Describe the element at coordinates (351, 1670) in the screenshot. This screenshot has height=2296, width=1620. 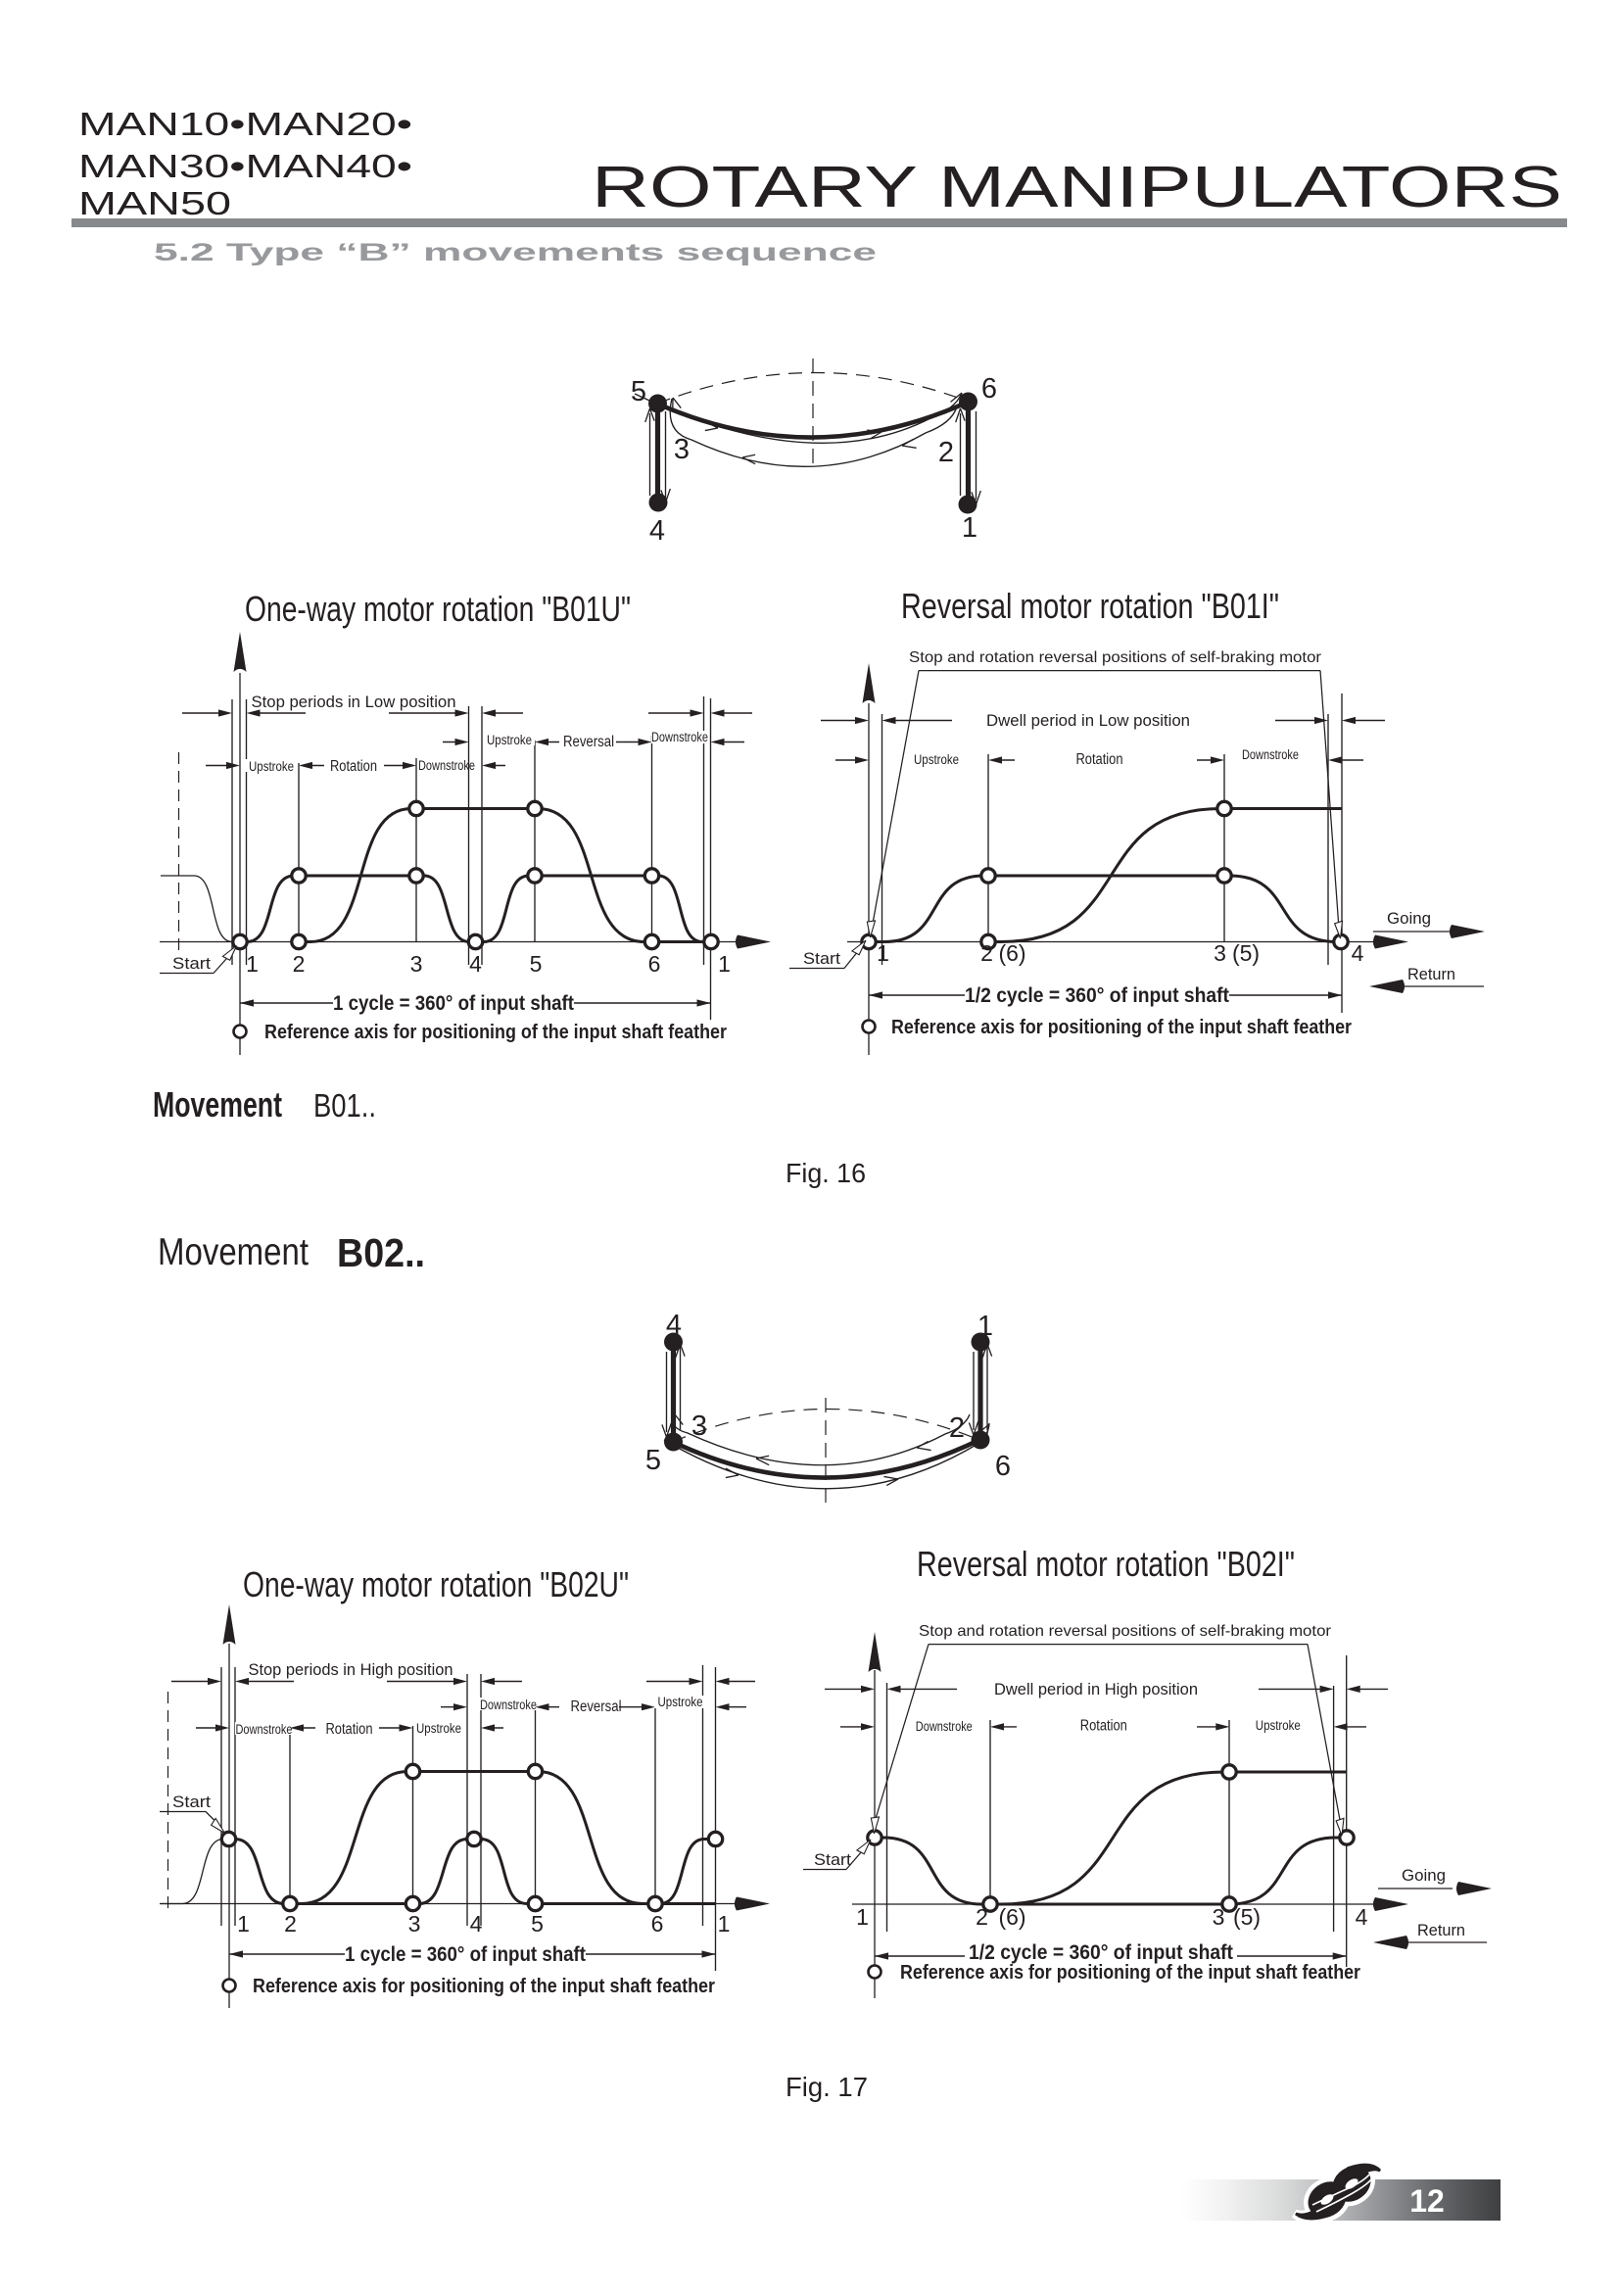
I see `svg-text: Stop periods in High position` at that location.